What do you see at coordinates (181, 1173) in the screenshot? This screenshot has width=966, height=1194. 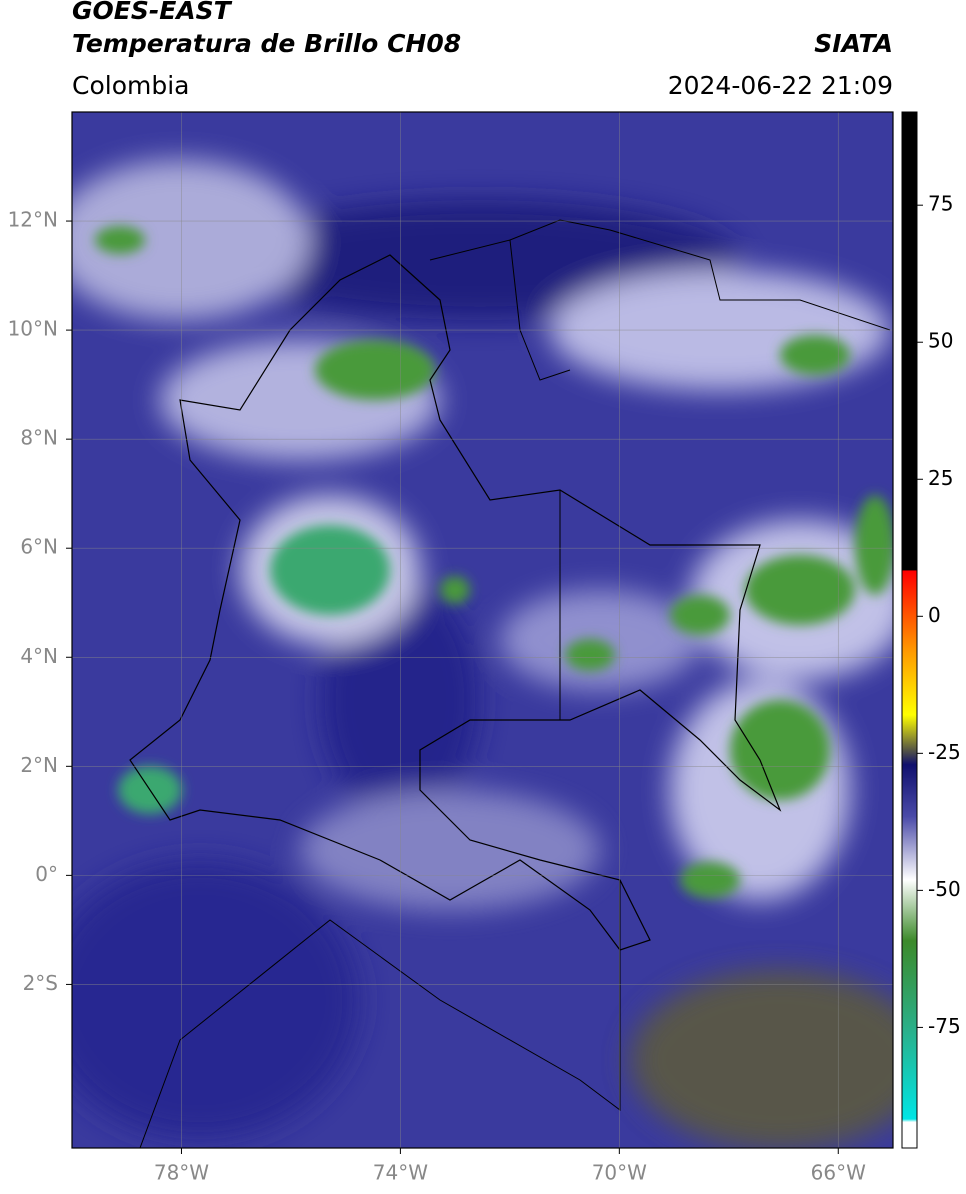 I see `x-tick-label: 78°W` at bounding box center [181, 1173].